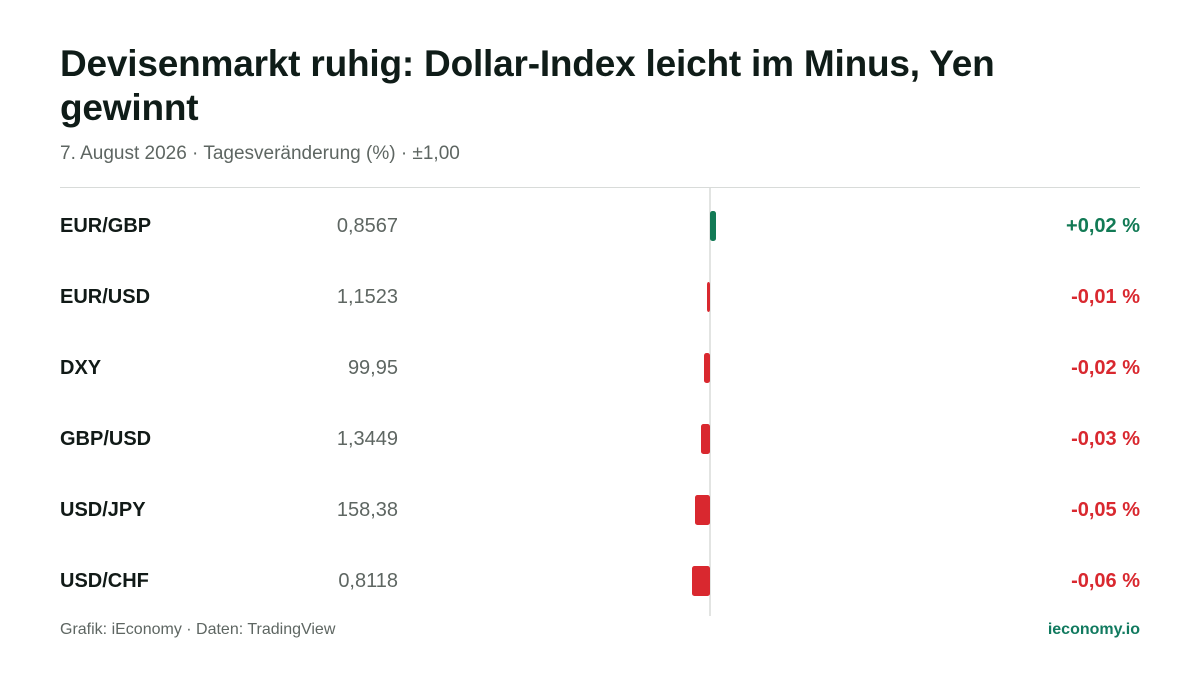 This screenshot has width=1200, height=675. What do you see at coordinates (704, 402) in the screenshot?
I see `bar-plot-area` at bounding box center [704, 402].